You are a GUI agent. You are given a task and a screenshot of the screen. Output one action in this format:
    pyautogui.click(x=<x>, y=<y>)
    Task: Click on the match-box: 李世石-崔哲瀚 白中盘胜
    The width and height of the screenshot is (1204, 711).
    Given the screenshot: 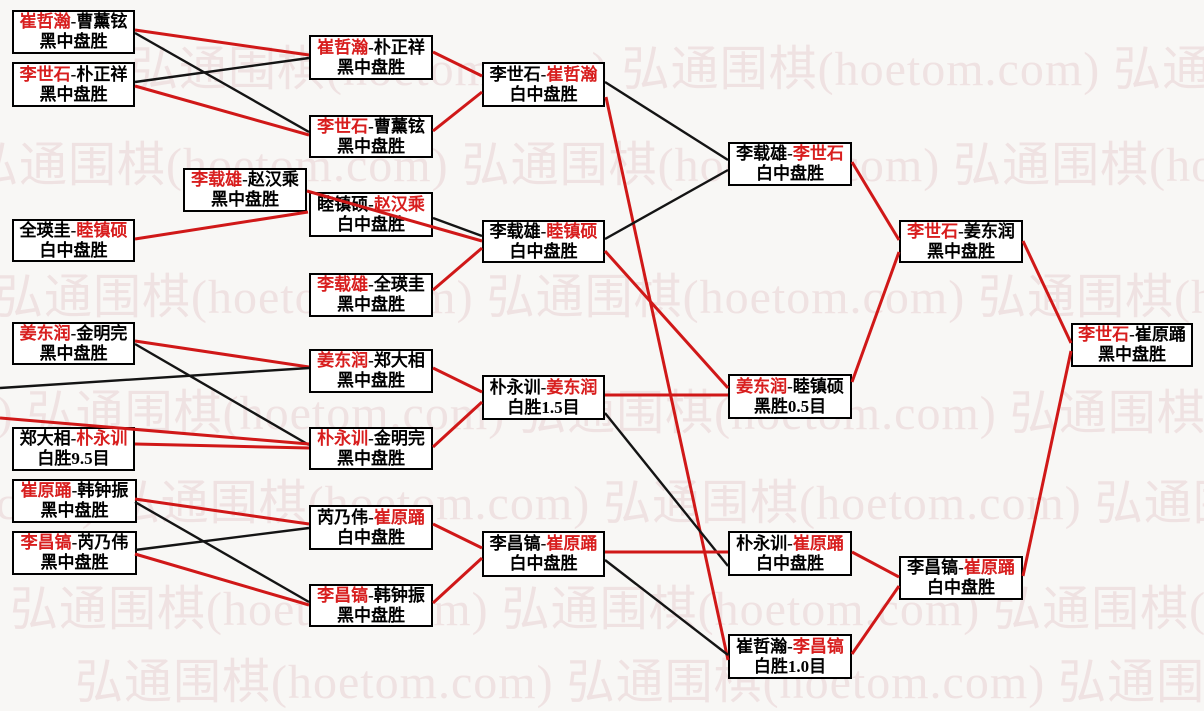 What is the action you would take?
    pyautogui.click(x=543, y=84)
    